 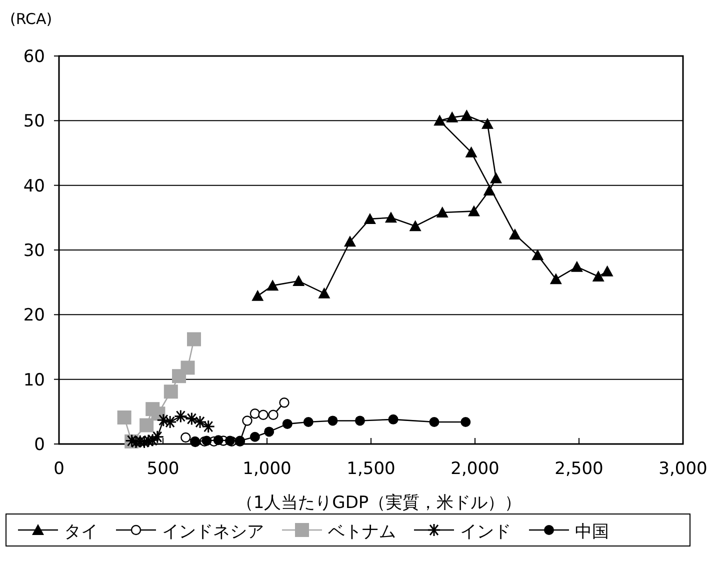 What do you see at coordinates (163, 469) in the screenshot?
I see `x-tick-label: 500` at bounding box center [163, 469].